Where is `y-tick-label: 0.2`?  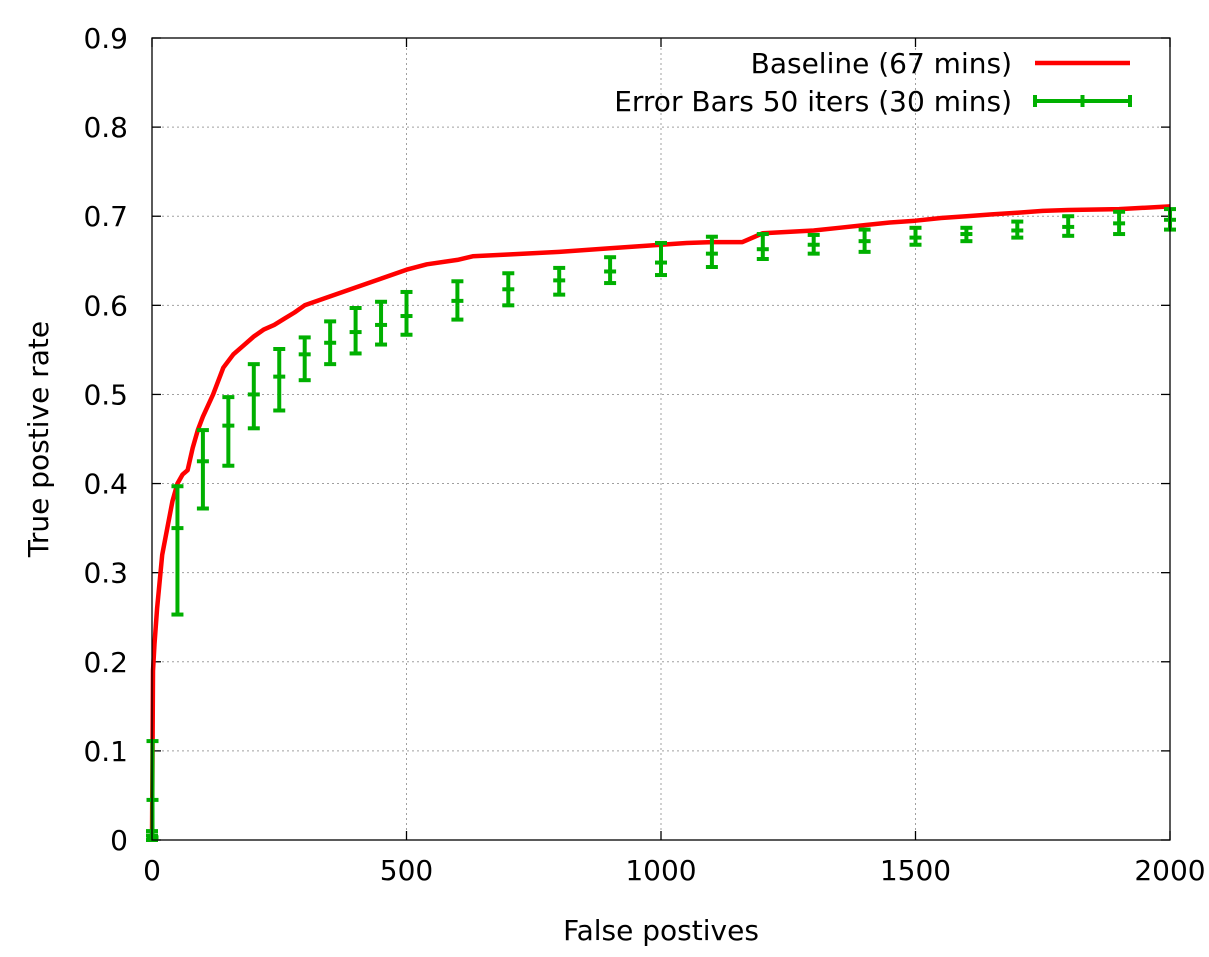 y-tick-label: 0.2 is located at coordinates (105, 662).